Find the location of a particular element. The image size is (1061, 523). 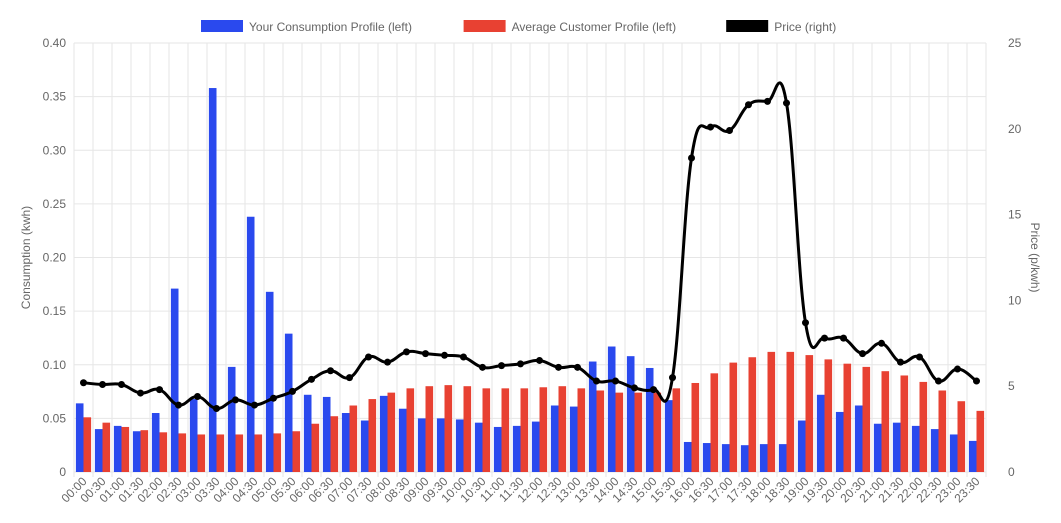

y-tick-label: 0.25 is located at coordinates (55, 204).